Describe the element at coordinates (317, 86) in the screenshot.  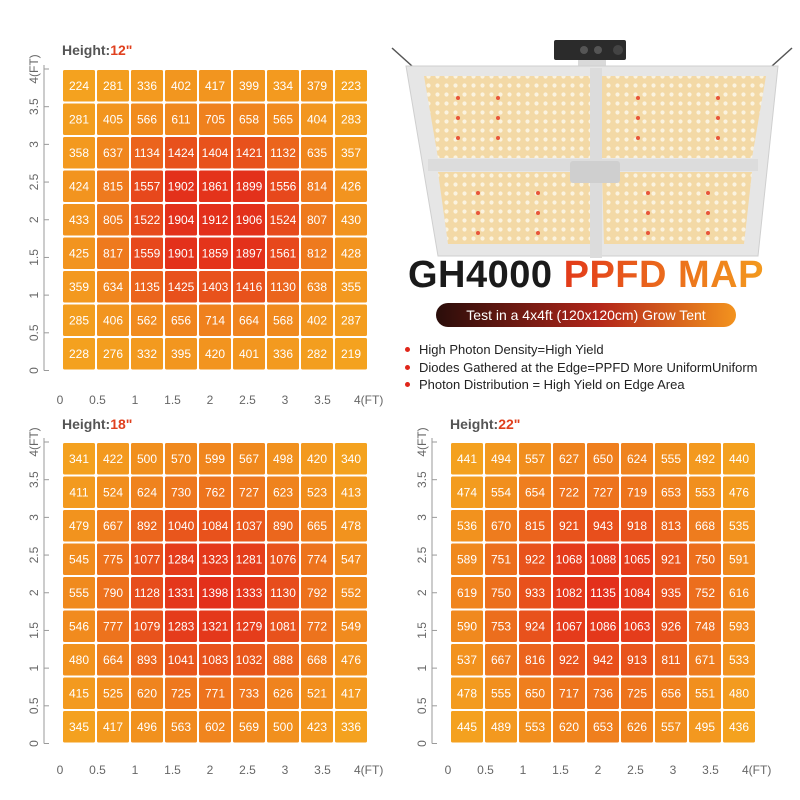
I see `heatmap-cell-value: 379` at that location.